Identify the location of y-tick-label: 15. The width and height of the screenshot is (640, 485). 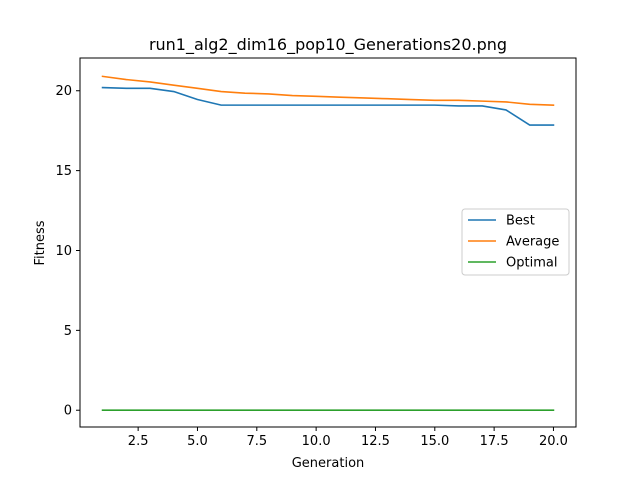
(63, 171).